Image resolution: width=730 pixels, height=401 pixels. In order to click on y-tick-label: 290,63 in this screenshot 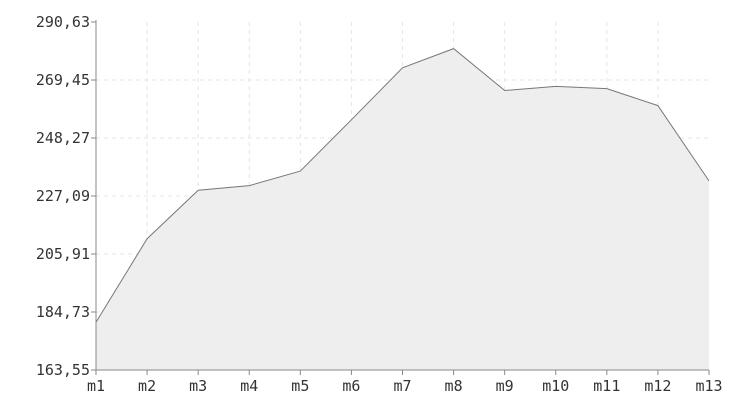, I will do `click(63, 22)`.